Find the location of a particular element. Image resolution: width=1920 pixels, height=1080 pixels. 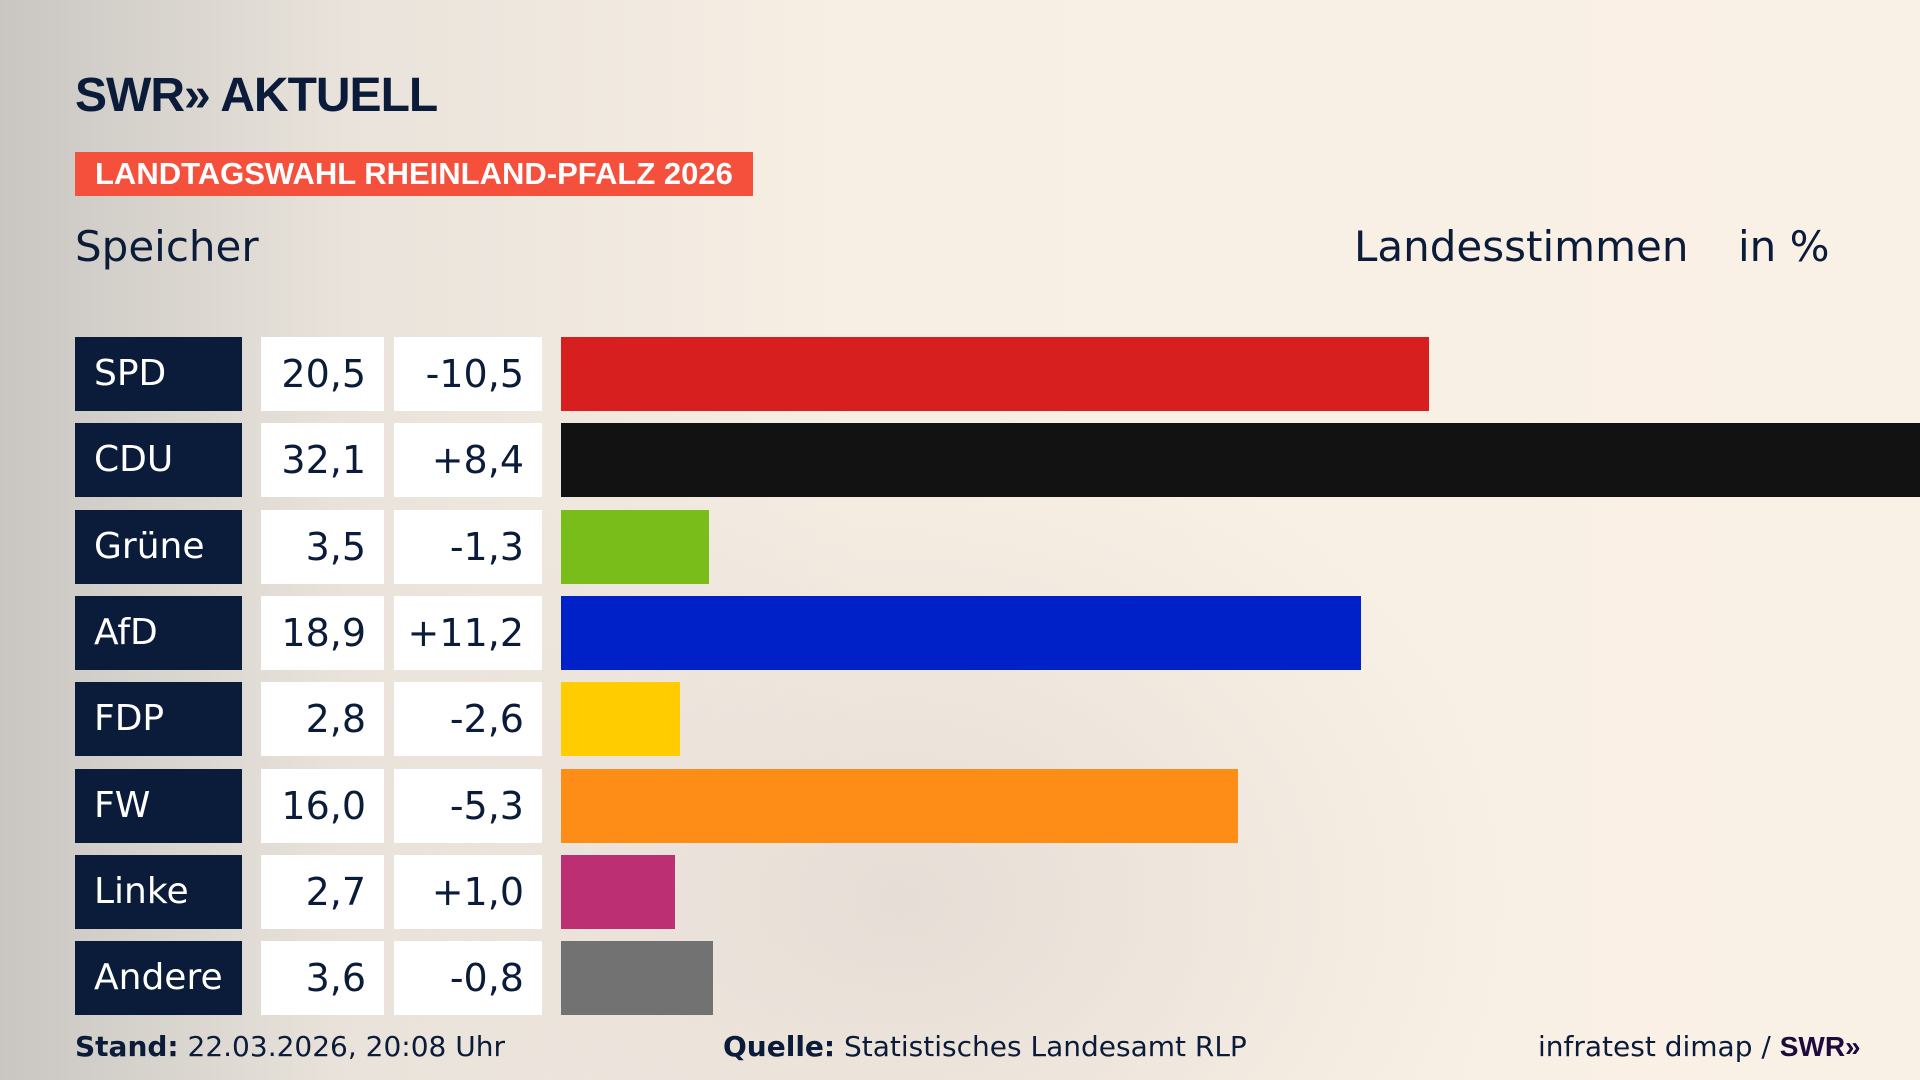

credit-text: infratest dimap / is located at coordinates (1659, 1046).